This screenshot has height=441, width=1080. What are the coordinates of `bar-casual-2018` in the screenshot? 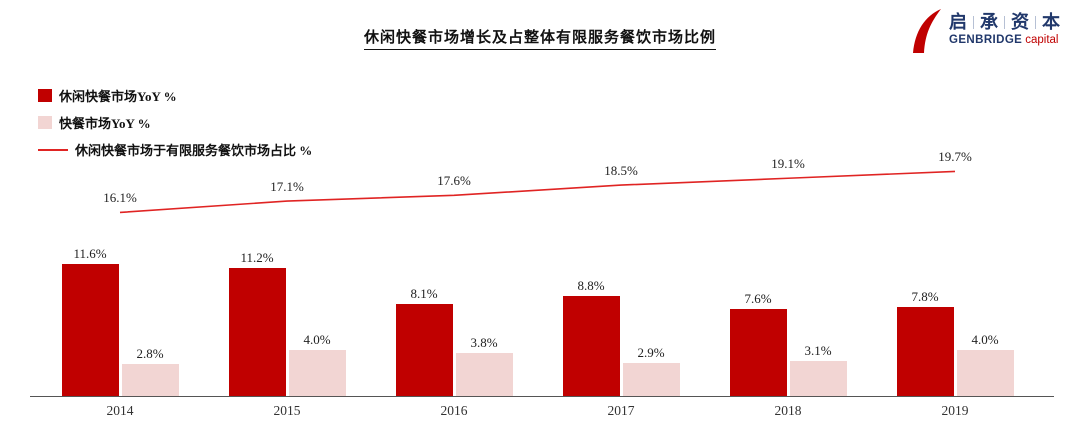 It's located at (758, 352).